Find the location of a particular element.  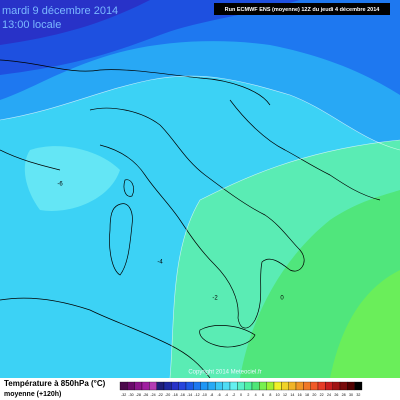

colorbar-label: -14 is located at coordinates (189, 395).